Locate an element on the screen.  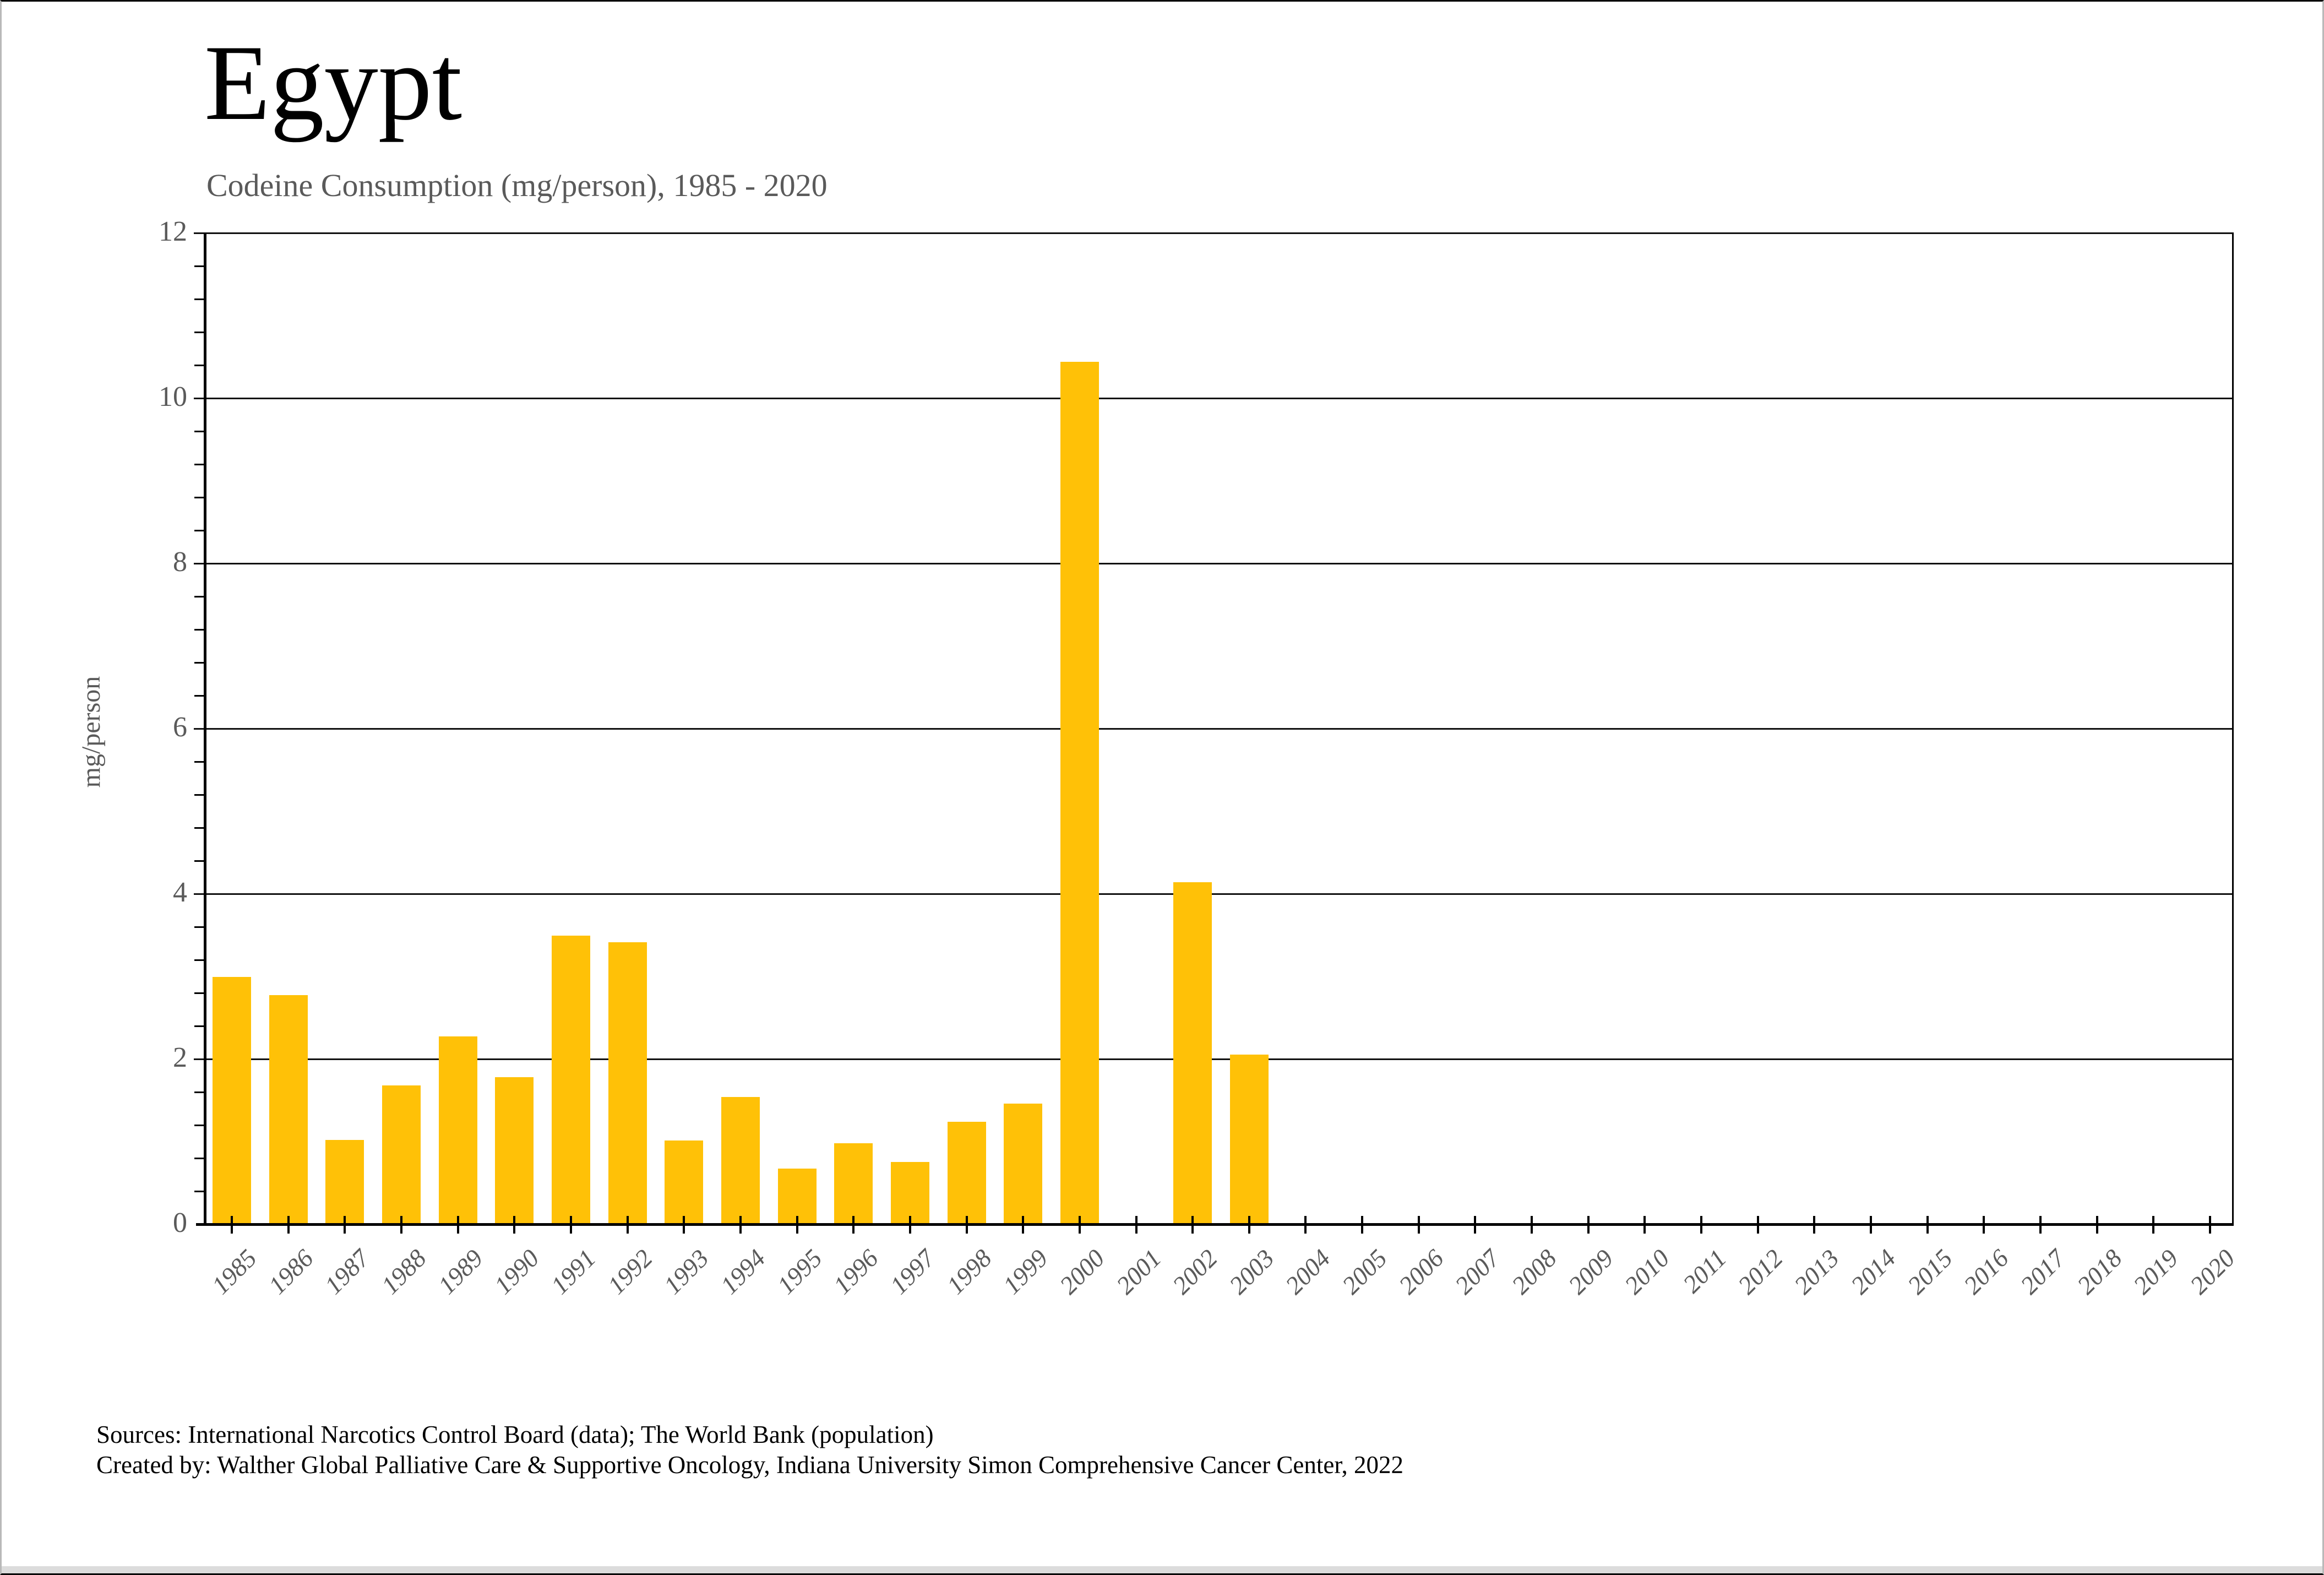
x-label-1991: 1991 is located at coordinates (573, 1271).